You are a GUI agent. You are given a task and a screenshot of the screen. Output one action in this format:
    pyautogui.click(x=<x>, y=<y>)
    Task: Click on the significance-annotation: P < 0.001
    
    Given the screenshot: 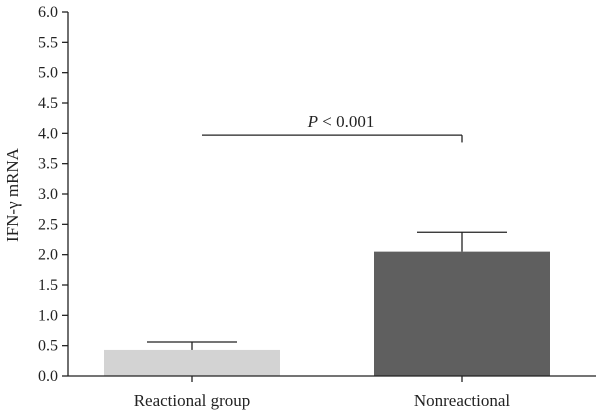 What is the action you would take?
    pyautogui.click(x=332, y=127)
    